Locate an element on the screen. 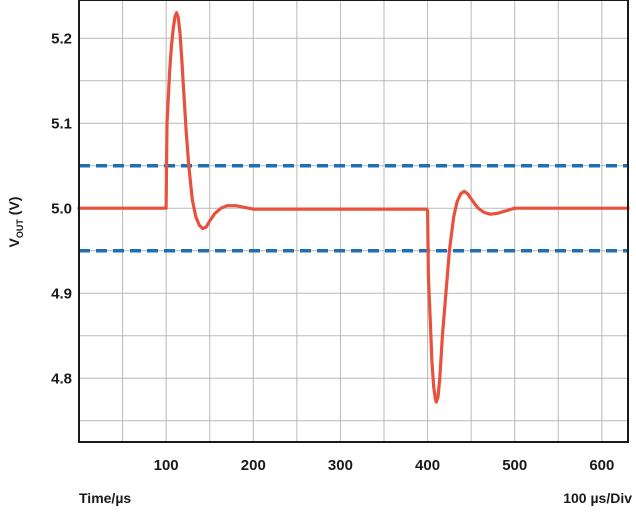 The height and width of the screenshot is (514, 636). x-tick-label: 600 is located at coordinates (601, 465).